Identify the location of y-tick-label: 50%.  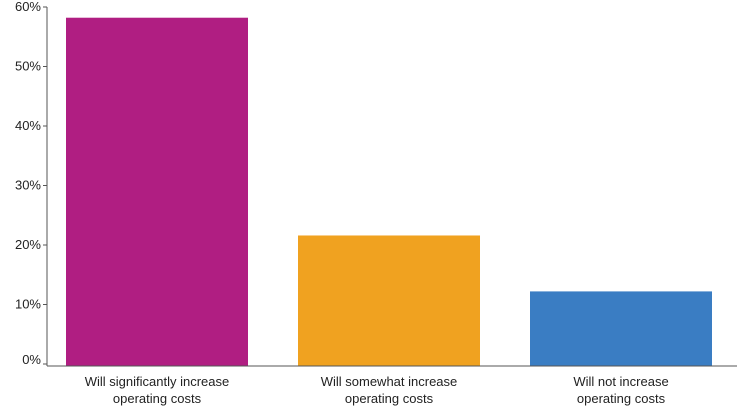
(28, 66).